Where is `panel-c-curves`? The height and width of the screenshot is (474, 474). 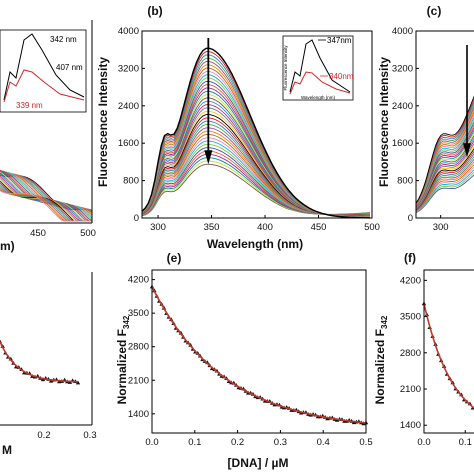
panel-c-curves is located at coordinates (444, 129).